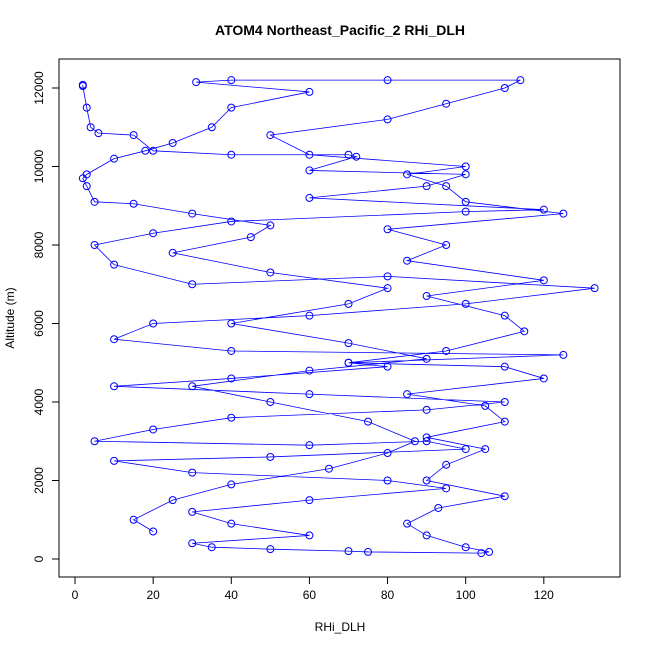 This screenshot has height=655, width=650. What do you see at coordinates (39, 244) in the screenshot?
I see `y-tick-label: 8000` at bounding box center [39, 244].